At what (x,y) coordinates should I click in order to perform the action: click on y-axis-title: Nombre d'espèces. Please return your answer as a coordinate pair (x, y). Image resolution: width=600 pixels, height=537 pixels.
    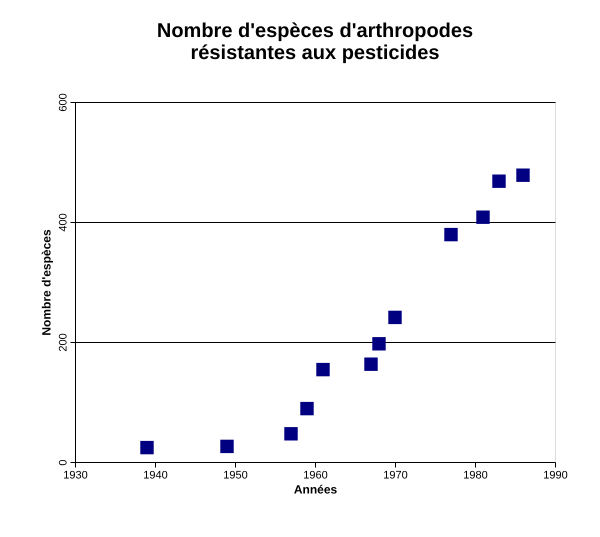
    Looking at the image, I should click on (47, 282).